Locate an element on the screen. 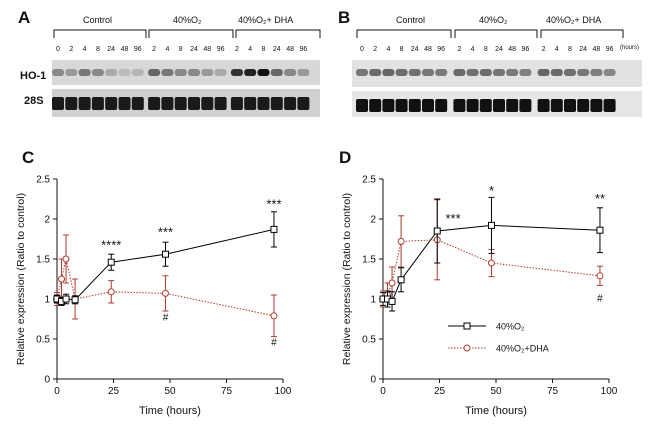 This screenshot has height=425, width=652. significance-marker: ** is located at coordinates (600, 198).